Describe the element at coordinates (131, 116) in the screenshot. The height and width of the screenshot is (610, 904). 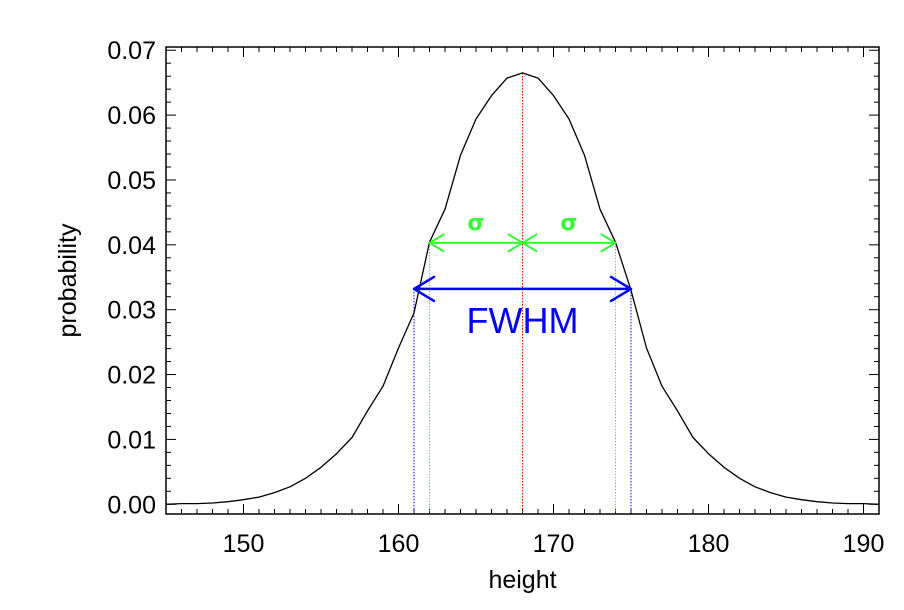
I see `y-tick-label: 0.06` at that location.